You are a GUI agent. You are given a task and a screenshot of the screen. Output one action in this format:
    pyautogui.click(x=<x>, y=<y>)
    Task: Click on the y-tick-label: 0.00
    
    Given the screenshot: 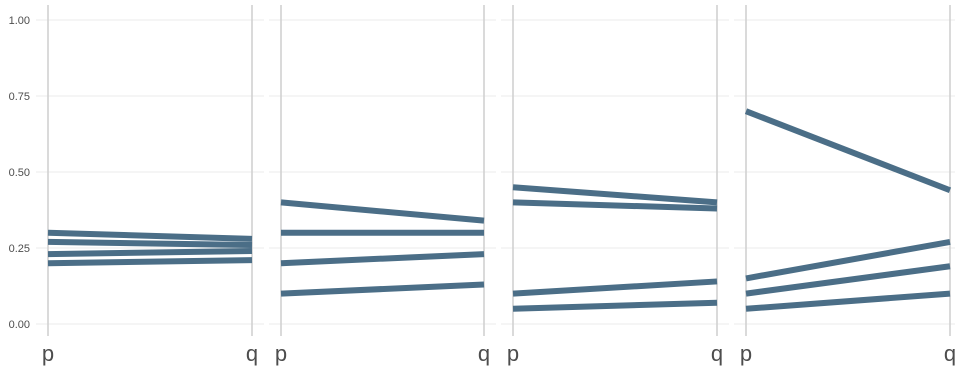 What is the action you would take?
    pyautogui.click(x=19, y=325)
    